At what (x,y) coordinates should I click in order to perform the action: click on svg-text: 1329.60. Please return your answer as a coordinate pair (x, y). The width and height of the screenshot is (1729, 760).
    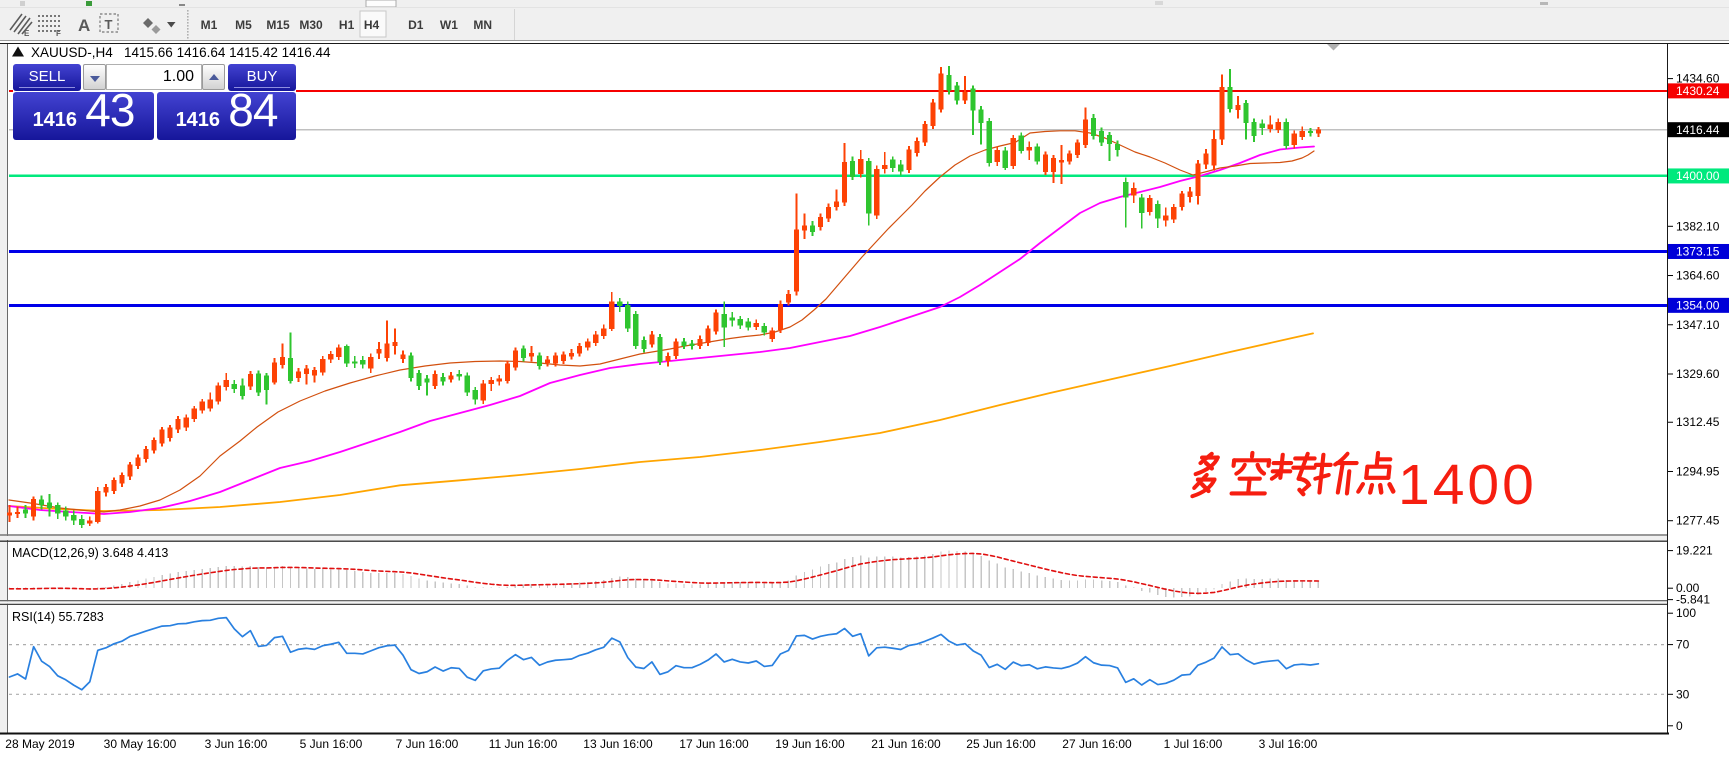
    Looking at the image, I should click on (1698, 374).